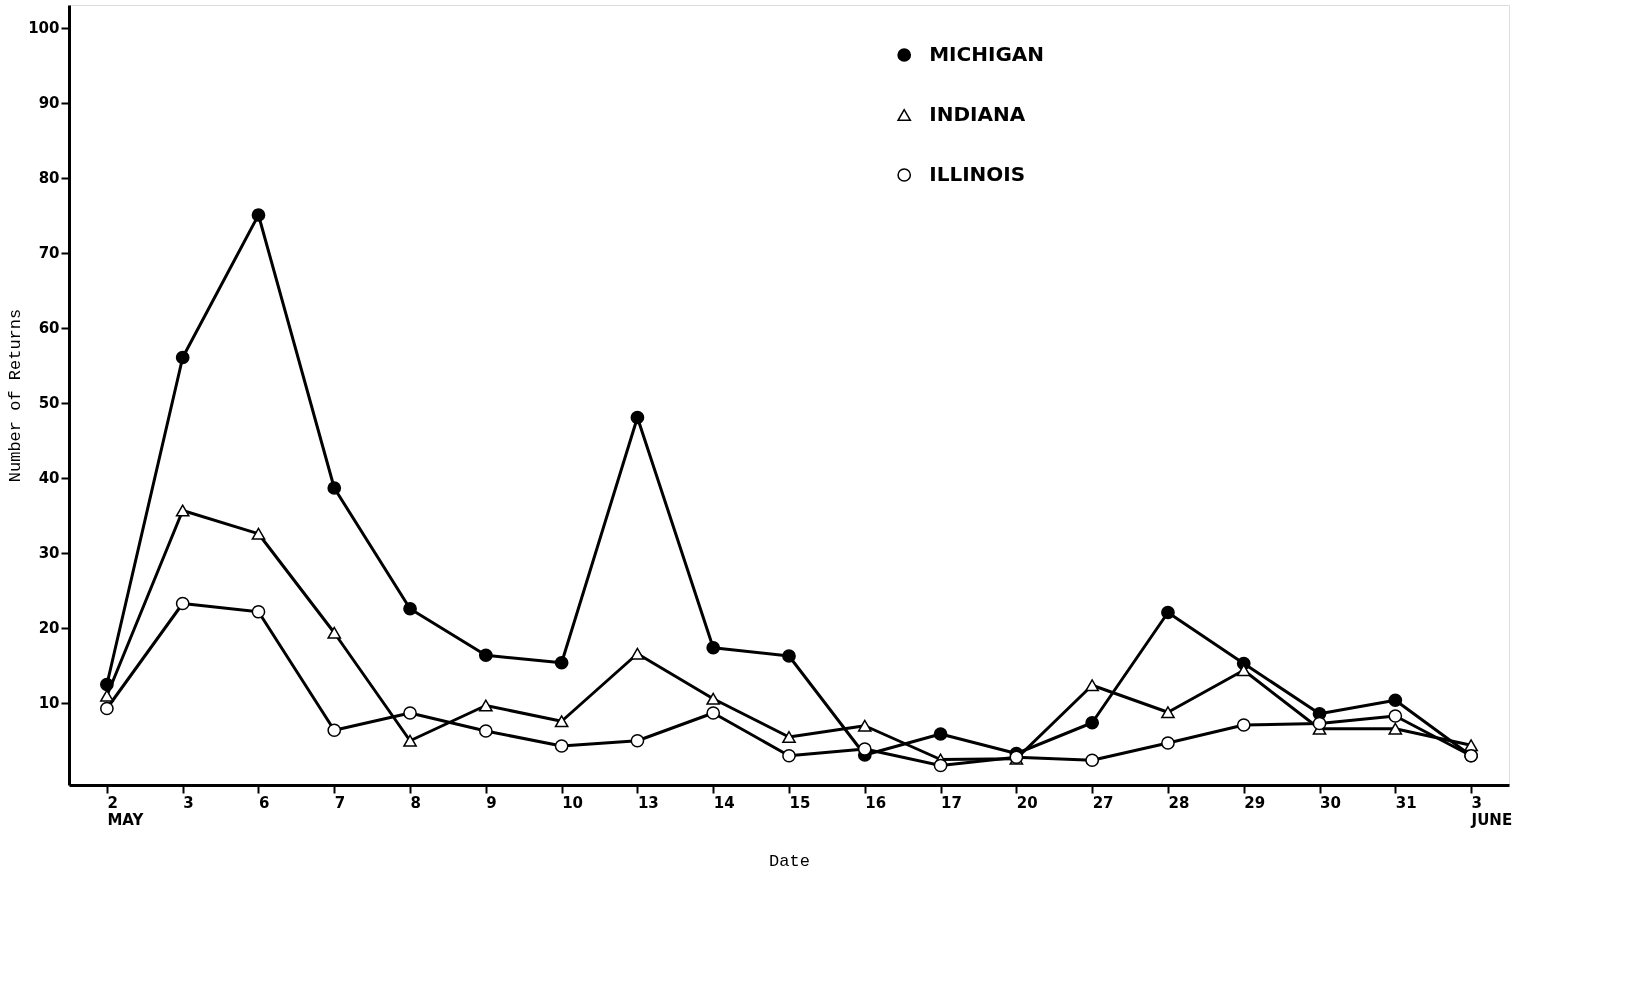 The height and width of the screenshot is (988, 1633). Describe the element at coordinates (49, 703) in the screenshot. I see `y-tick-label: 10` at that location.